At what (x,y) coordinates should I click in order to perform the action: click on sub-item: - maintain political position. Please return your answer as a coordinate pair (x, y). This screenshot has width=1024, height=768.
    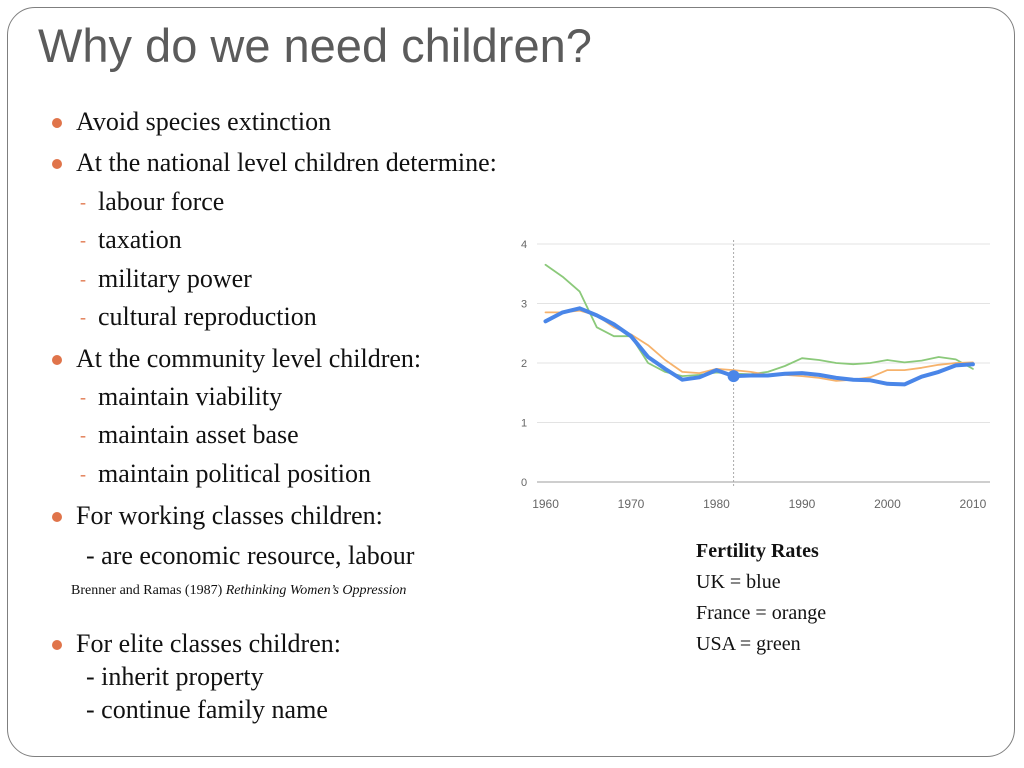
    Looking at the image, I should click on (225, 475).